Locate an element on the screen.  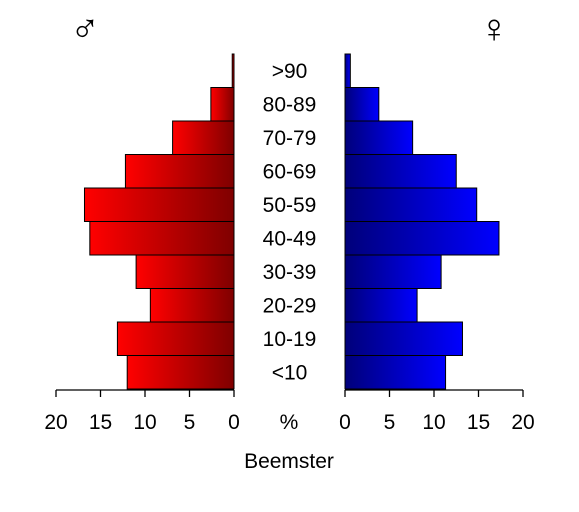
female-axis-tick-label: 5 is located at coordinates (390, 422).